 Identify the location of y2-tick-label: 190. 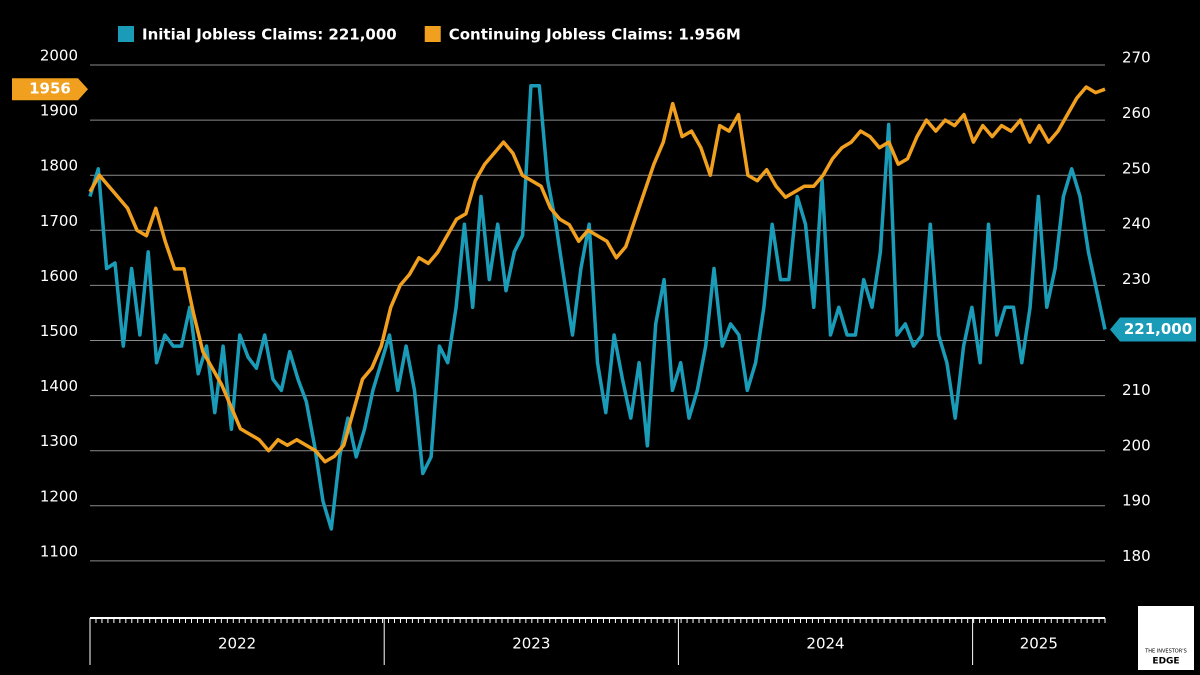
(1136, 501).